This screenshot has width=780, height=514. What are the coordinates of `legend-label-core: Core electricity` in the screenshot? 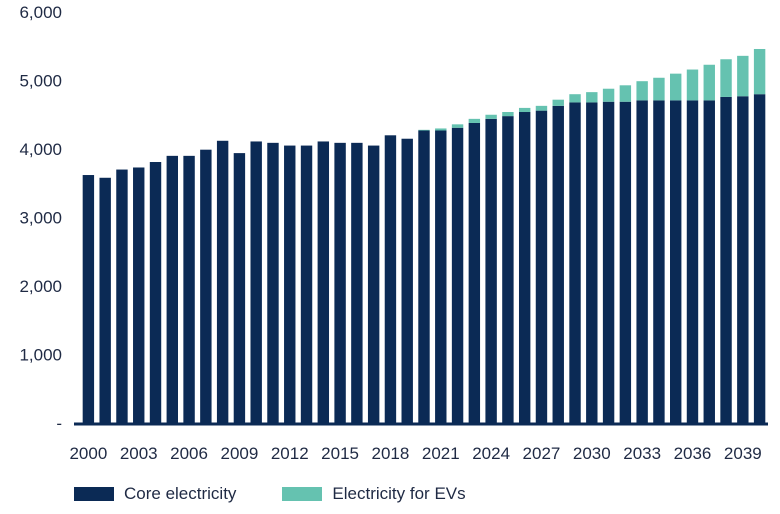 It's located at (180, 493).